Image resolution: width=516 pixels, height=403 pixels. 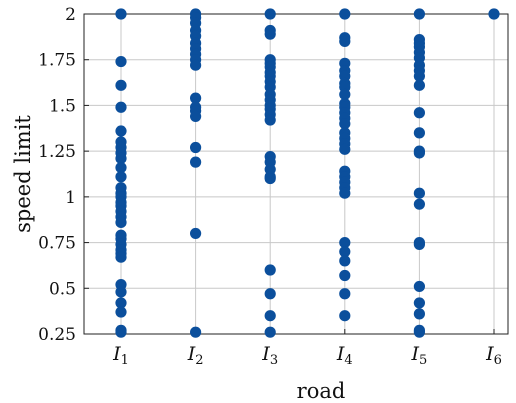 I want to click on y-tick-label: 2, so click(x=70, y=15).